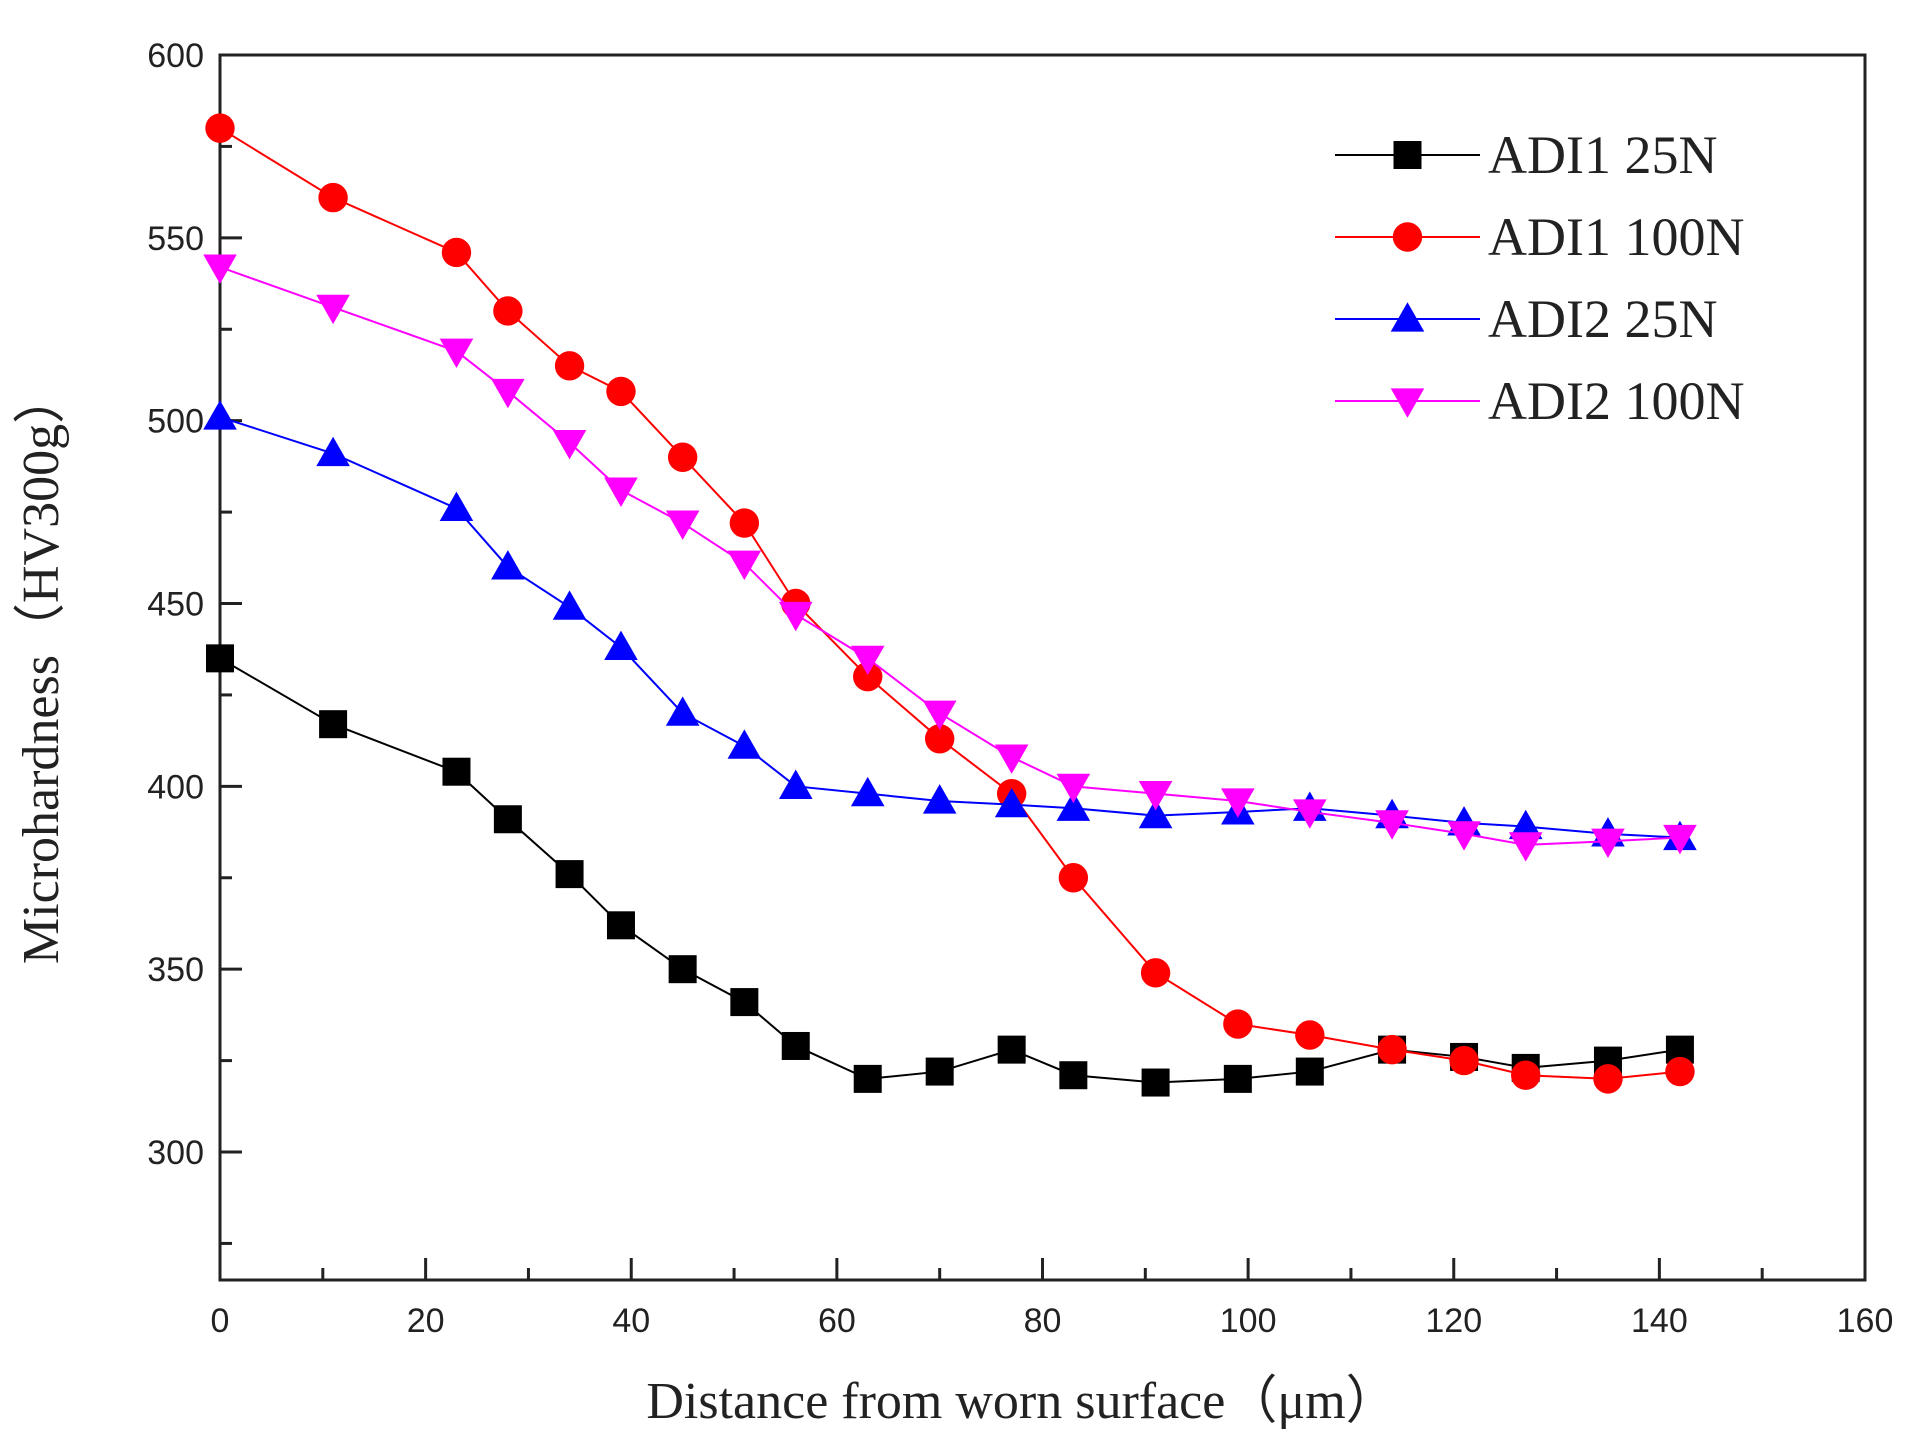 This screenshot has height=1446, width=1919. I want to click on x-tick-label: 80, so click(1043, 1321).